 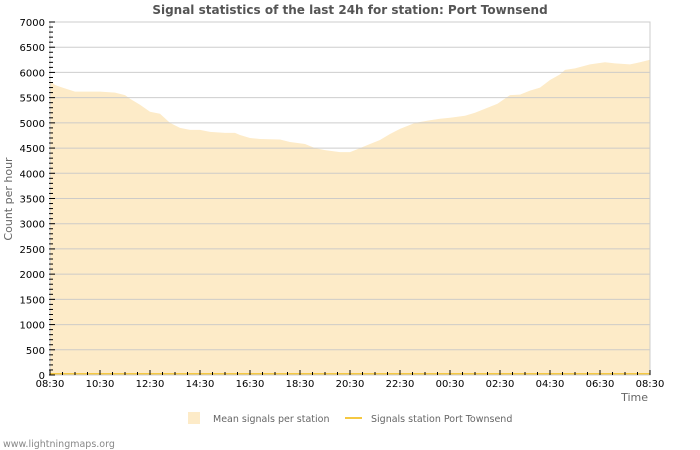 What do you see at coordinates (32, 250) in the screenshot?
I see `y-tick-label: 2500` at bounding box center [32, 250].